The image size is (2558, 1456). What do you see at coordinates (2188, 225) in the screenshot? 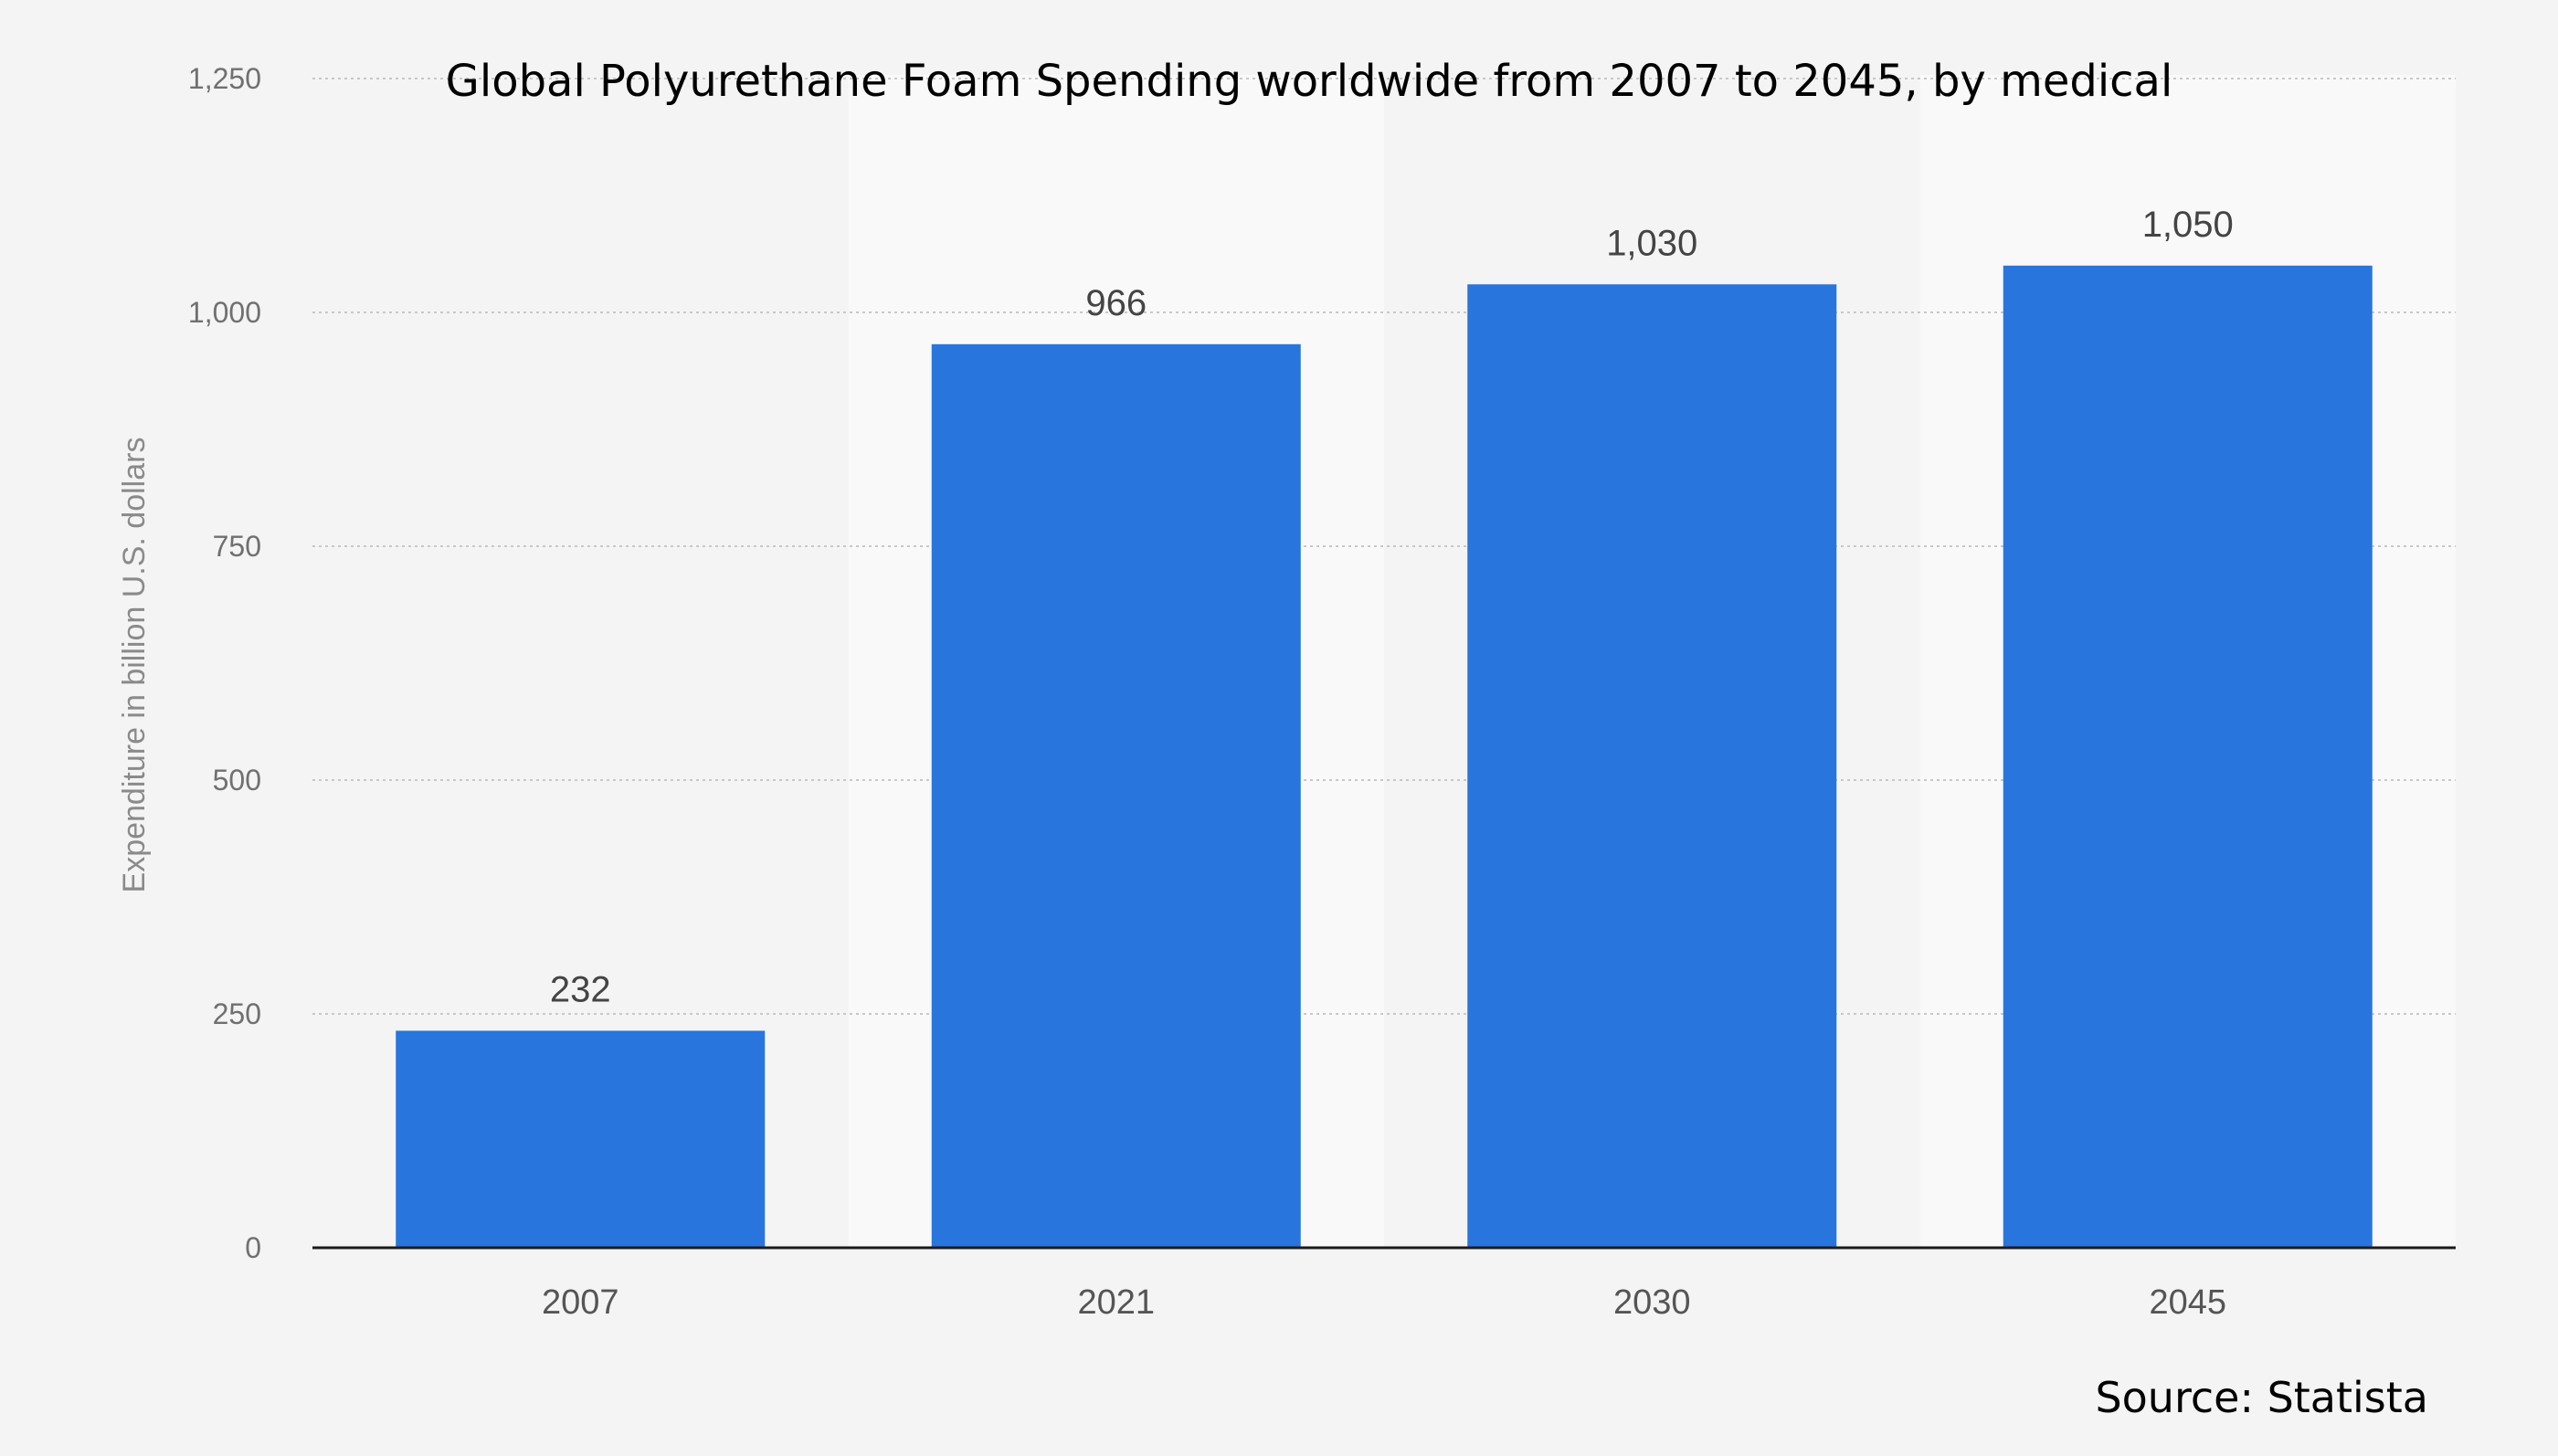
I see `data-label-2045: 1,050` at bounding box center [2188, 225].